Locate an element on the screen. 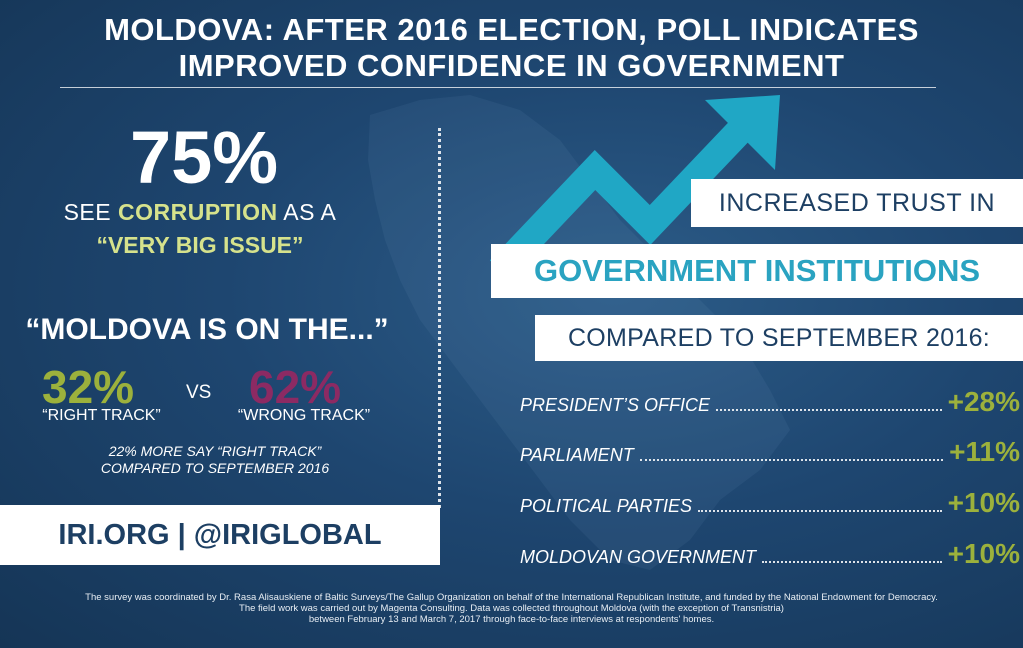  trust-heading-box-1: INCREASED TRUST IN is located at coordinates (857, 203).